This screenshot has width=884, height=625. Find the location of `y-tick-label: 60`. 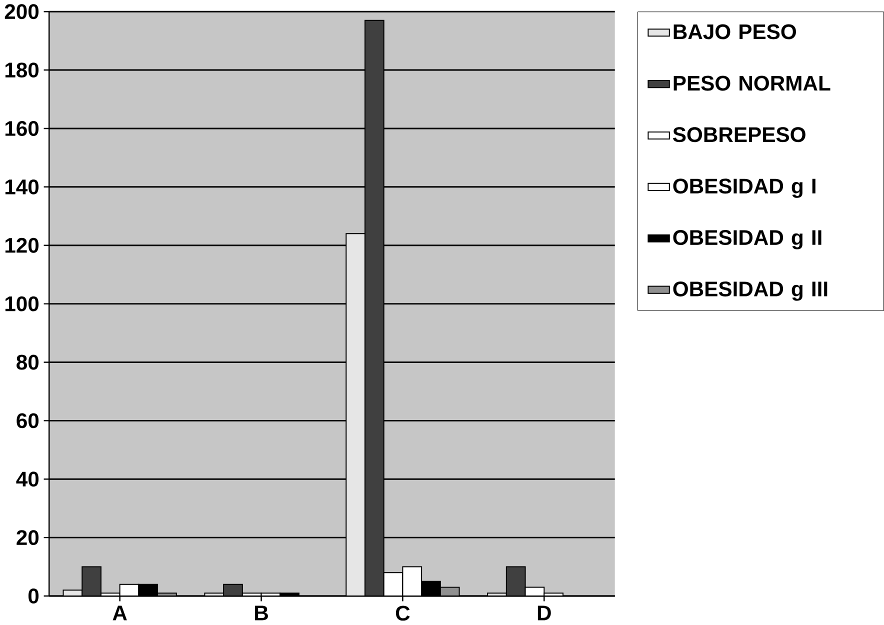

y-tick-label: 60 is located at coordinates (27, 420).